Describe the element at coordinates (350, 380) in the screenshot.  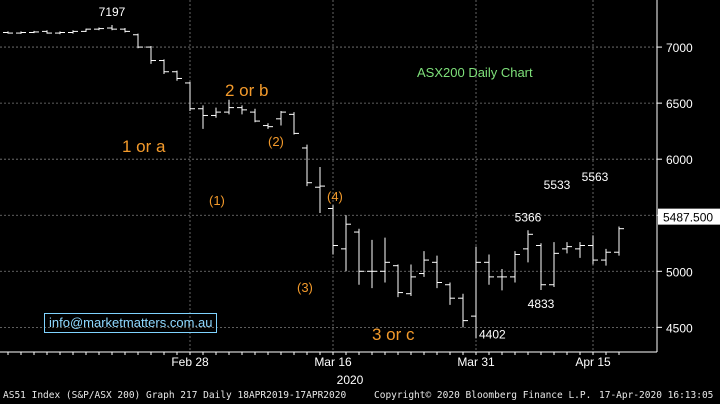
I see `x-year-label: 2020` at that location.